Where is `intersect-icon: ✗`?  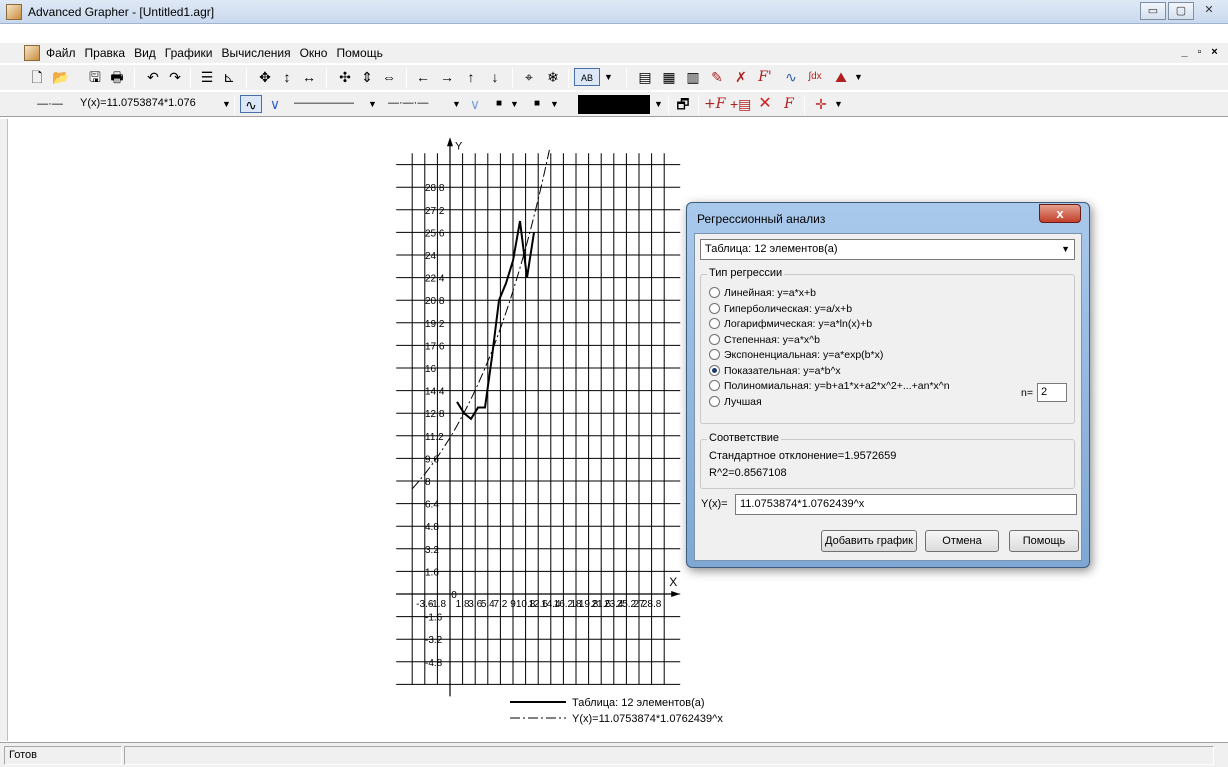 intersect-icon: ✗ is located at coordinates (741, 77).